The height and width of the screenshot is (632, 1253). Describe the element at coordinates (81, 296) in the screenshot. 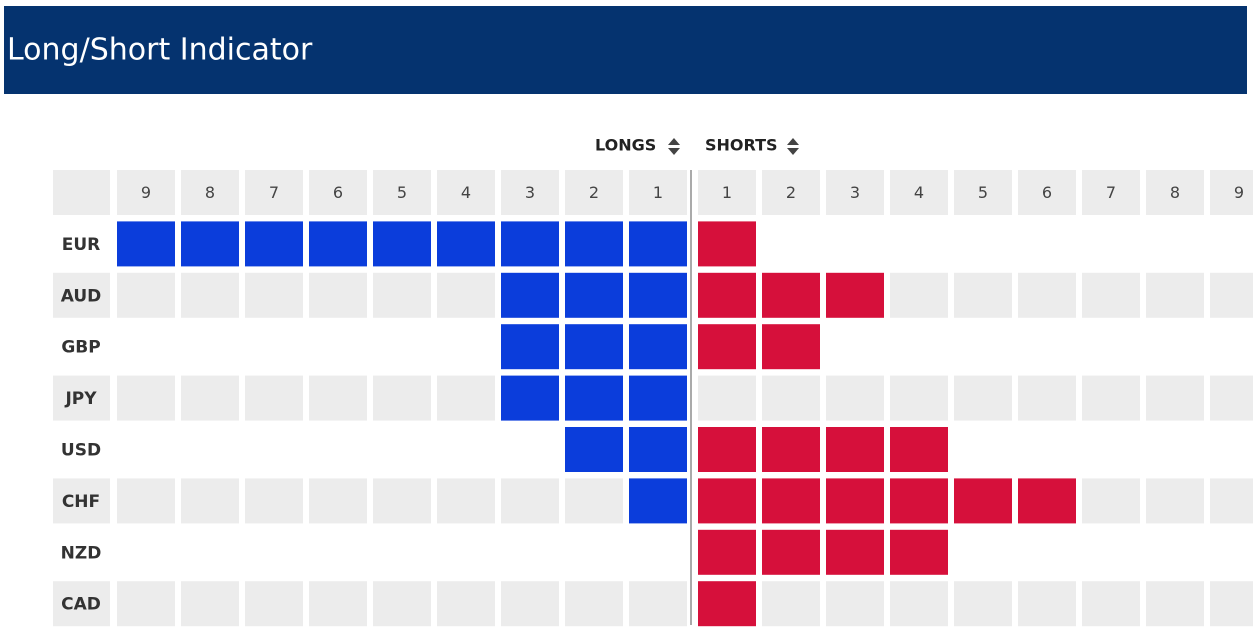

I see `currency-label: AUD` at that location.